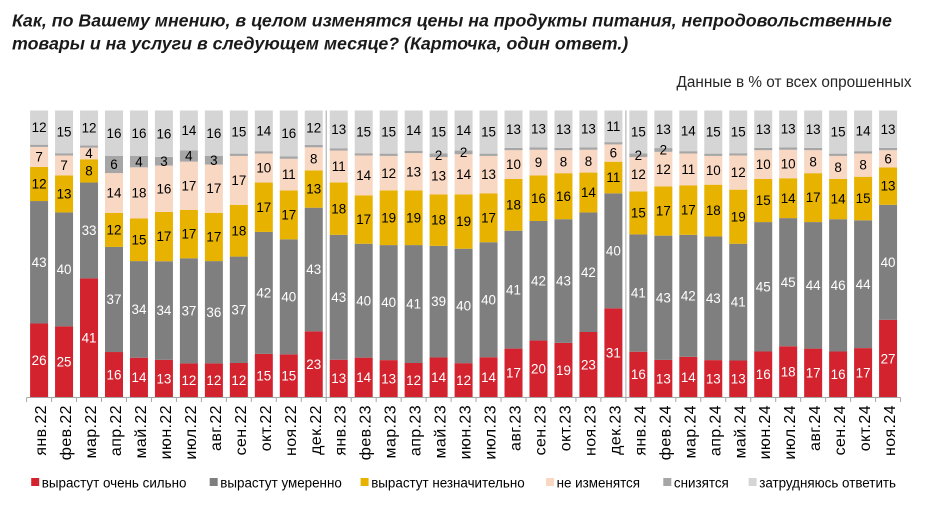 This screenshot has width=940, height=514. I want to click on svg-text: июл.23, so click(491, 432).